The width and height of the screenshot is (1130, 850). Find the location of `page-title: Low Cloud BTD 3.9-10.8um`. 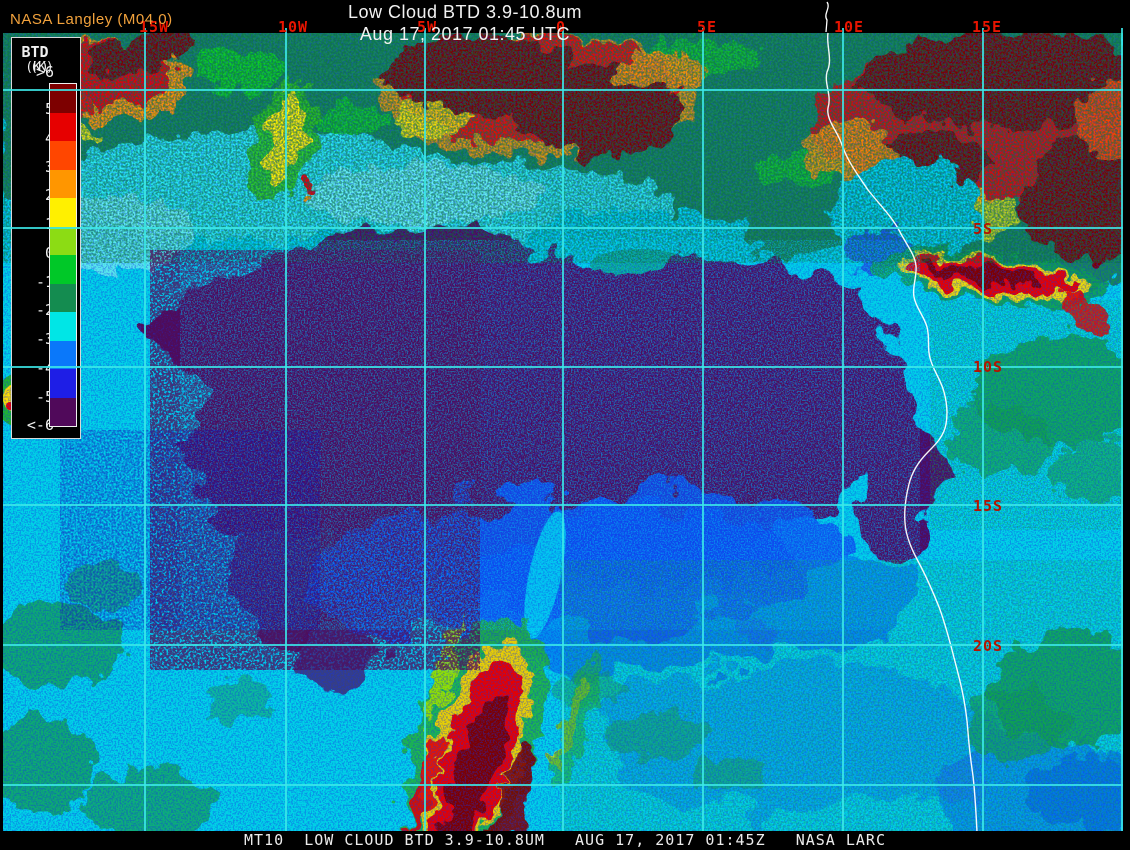

page-title: Low Cloud BTD 3.9-10.8um is located at coordinates (465, 12).